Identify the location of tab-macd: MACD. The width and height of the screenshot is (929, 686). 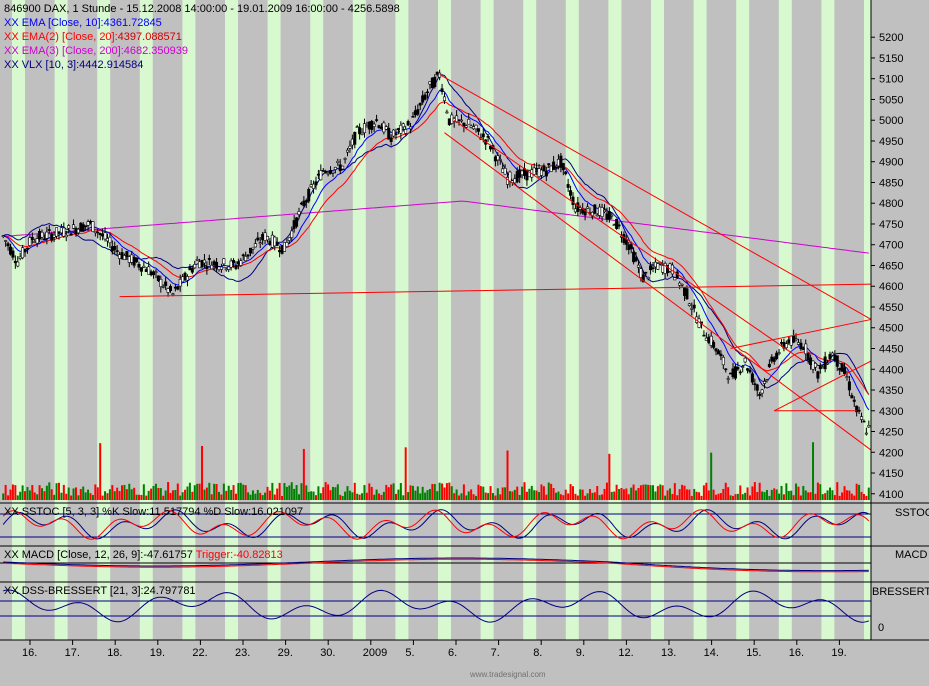
(911, 555).